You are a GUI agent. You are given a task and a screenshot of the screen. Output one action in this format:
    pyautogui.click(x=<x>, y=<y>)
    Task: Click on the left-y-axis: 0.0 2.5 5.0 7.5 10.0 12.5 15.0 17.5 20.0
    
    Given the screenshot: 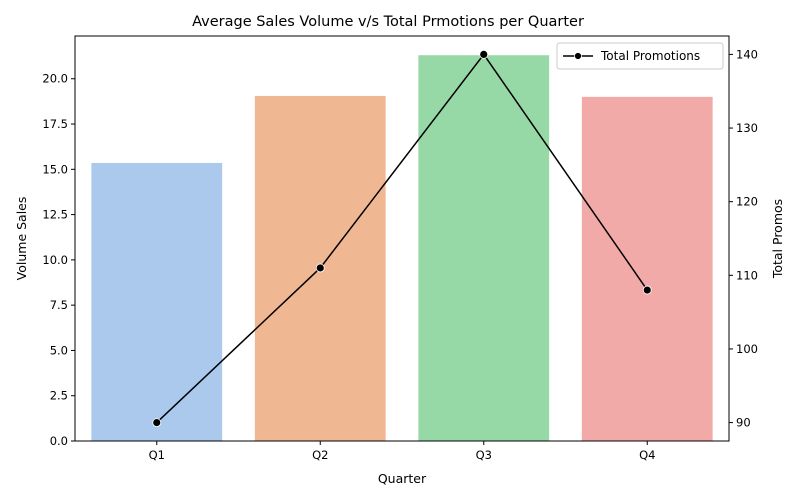 What is the action you would take?
    pyautogui.click(x=58, y=260)
    